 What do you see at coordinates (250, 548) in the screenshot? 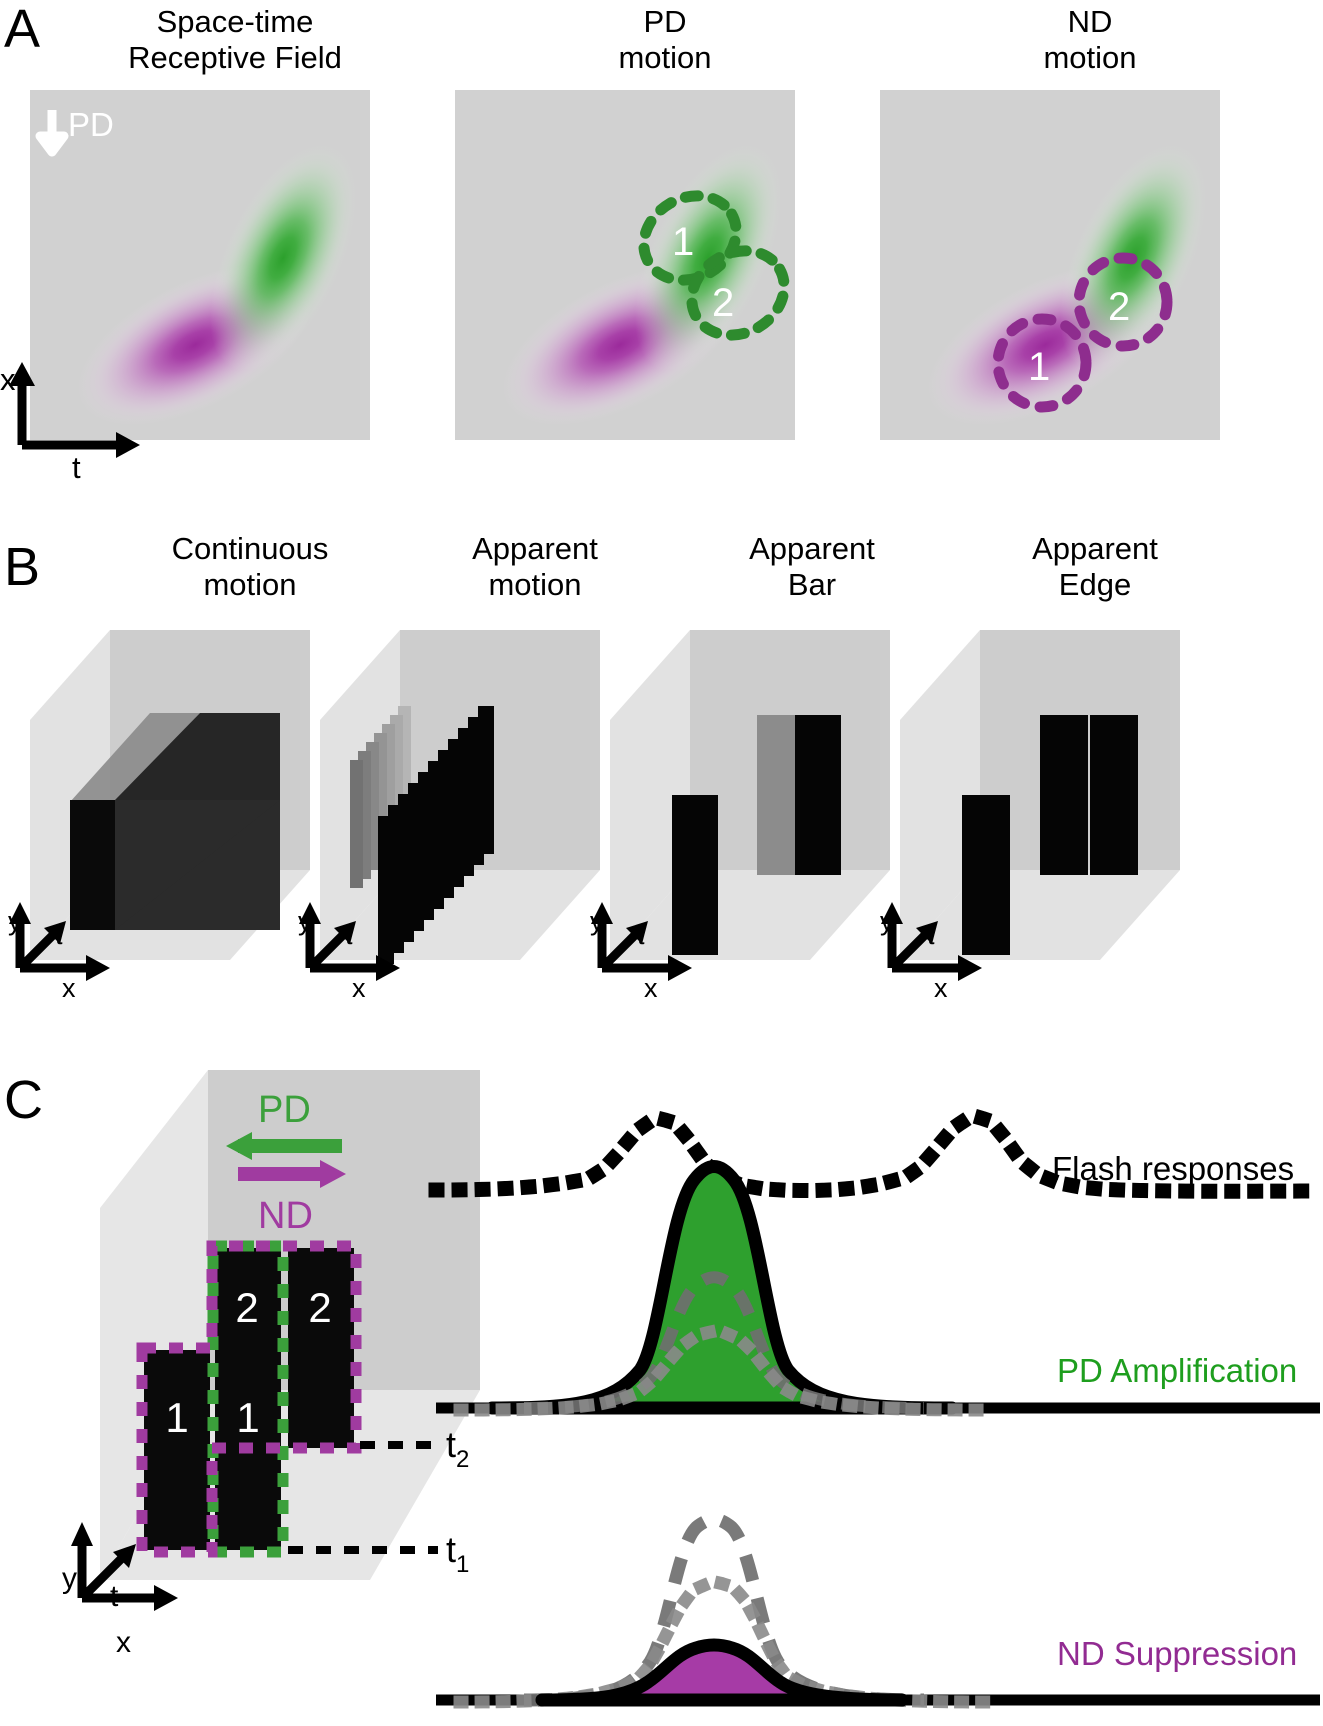
I see `title-line-1: Continuous` at bounding box center [250, 548].